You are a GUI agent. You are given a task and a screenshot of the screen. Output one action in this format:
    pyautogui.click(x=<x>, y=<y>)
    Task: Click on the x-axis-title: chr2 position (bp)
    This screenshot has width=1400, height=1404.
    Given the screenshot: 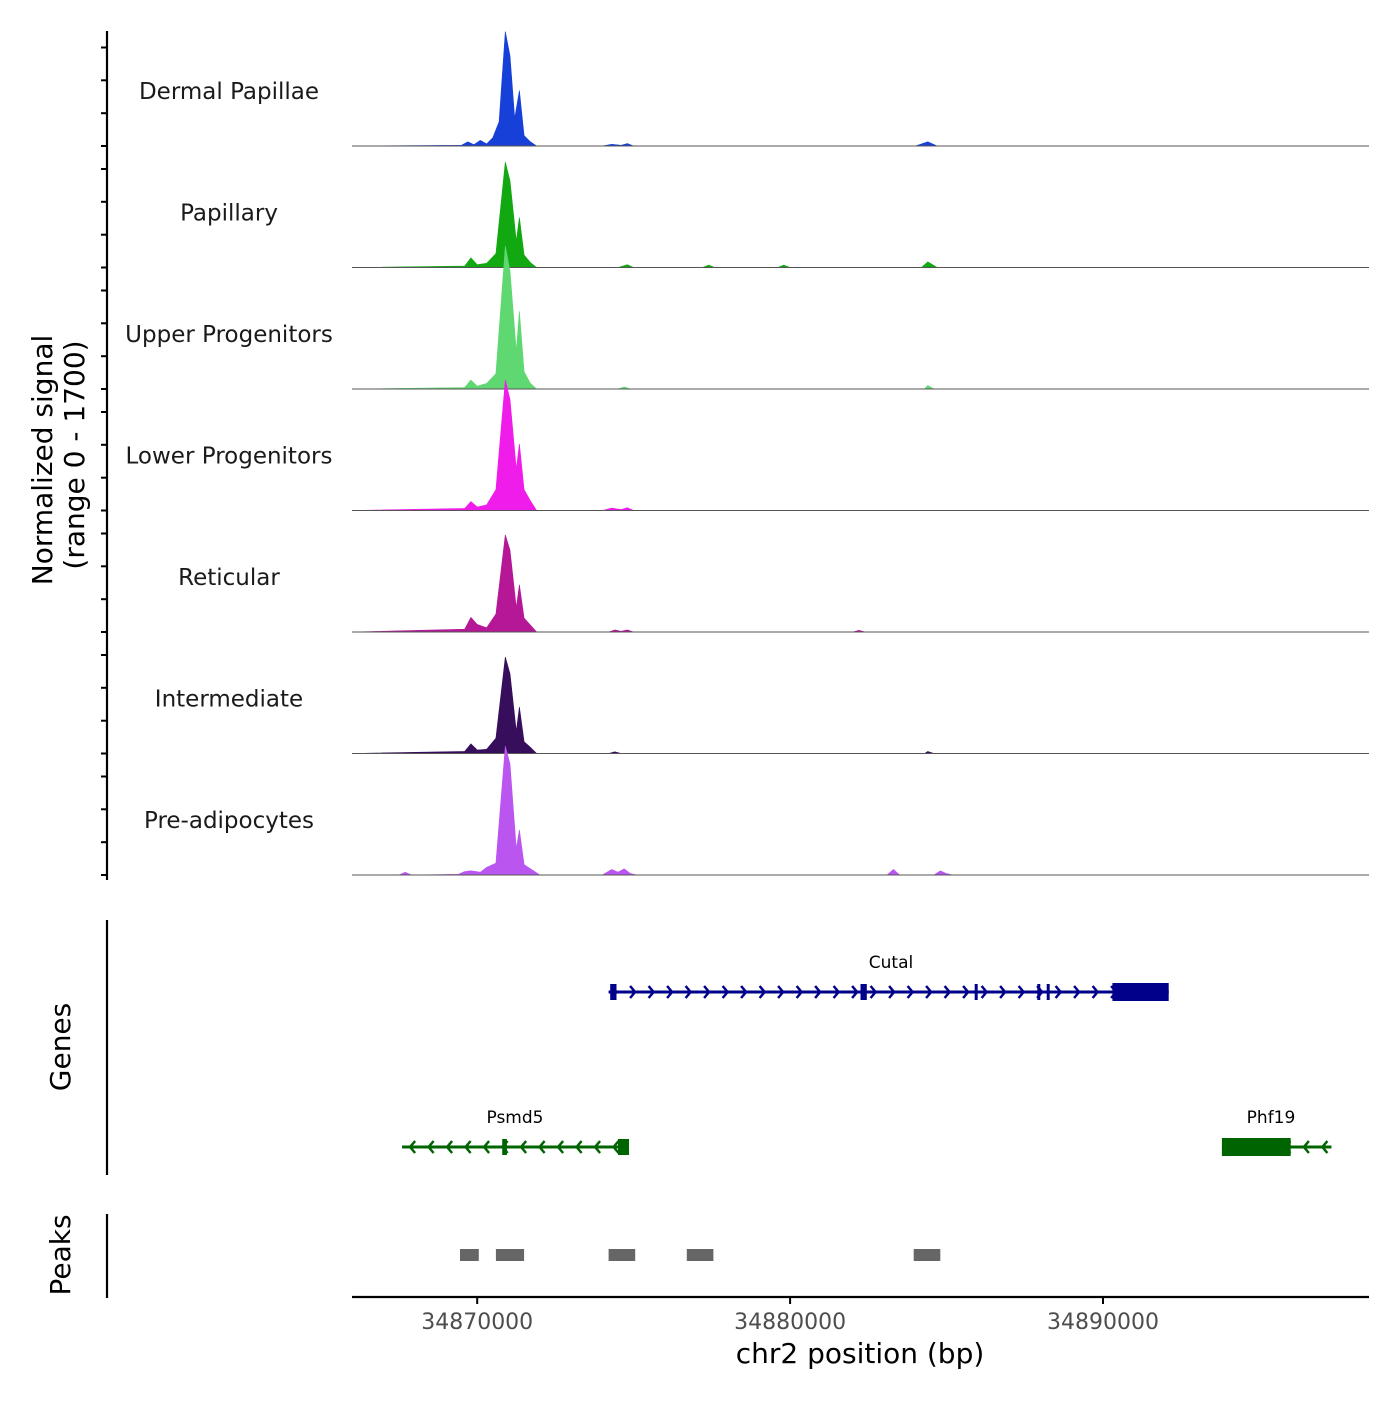 What is the action you would take?
    pyautogui.click(x=860, y=1353)
    